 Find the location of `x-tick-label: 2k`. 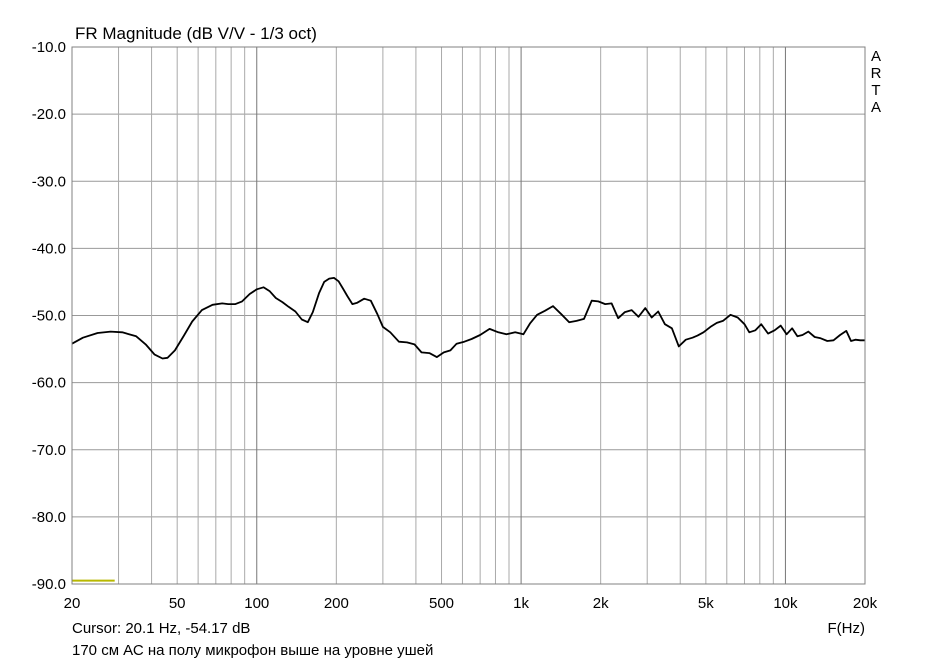

x-tick-label: 2k is located at coordinates (601, 603).